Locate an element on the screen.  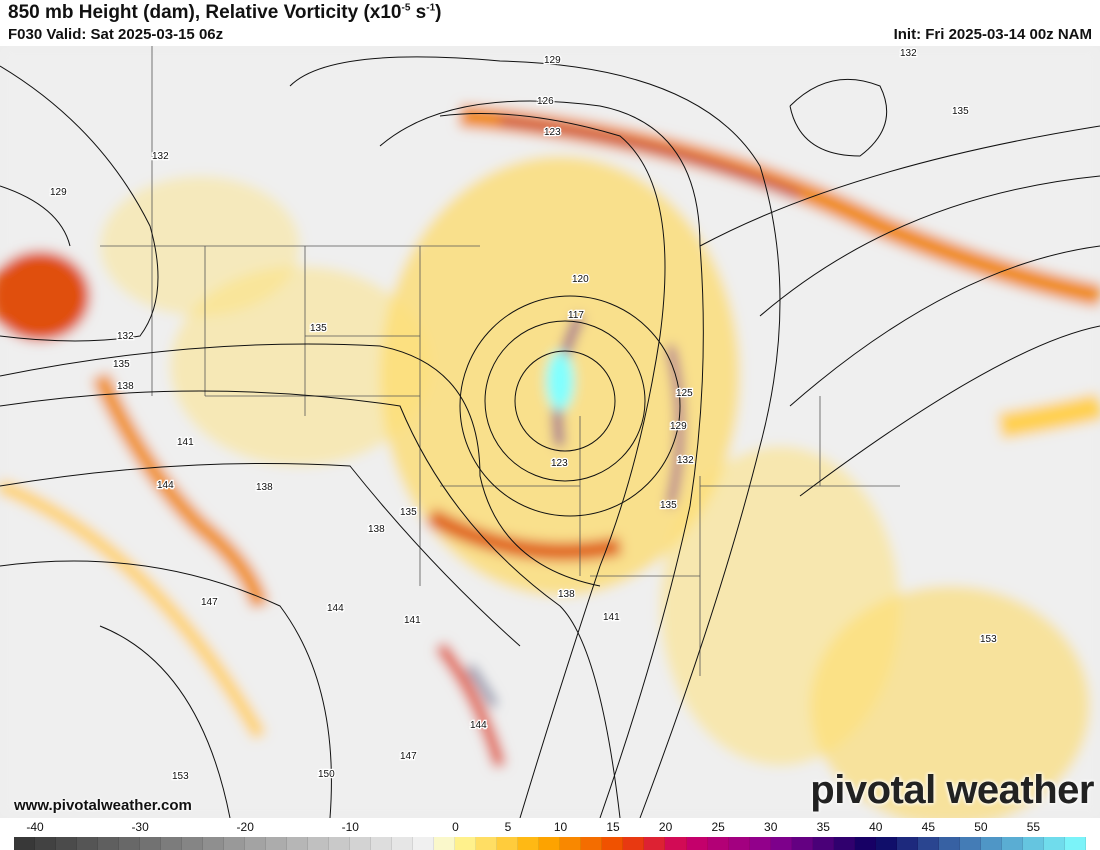
colorbar-tick-label: 15 is located at coordinates (613, 827).